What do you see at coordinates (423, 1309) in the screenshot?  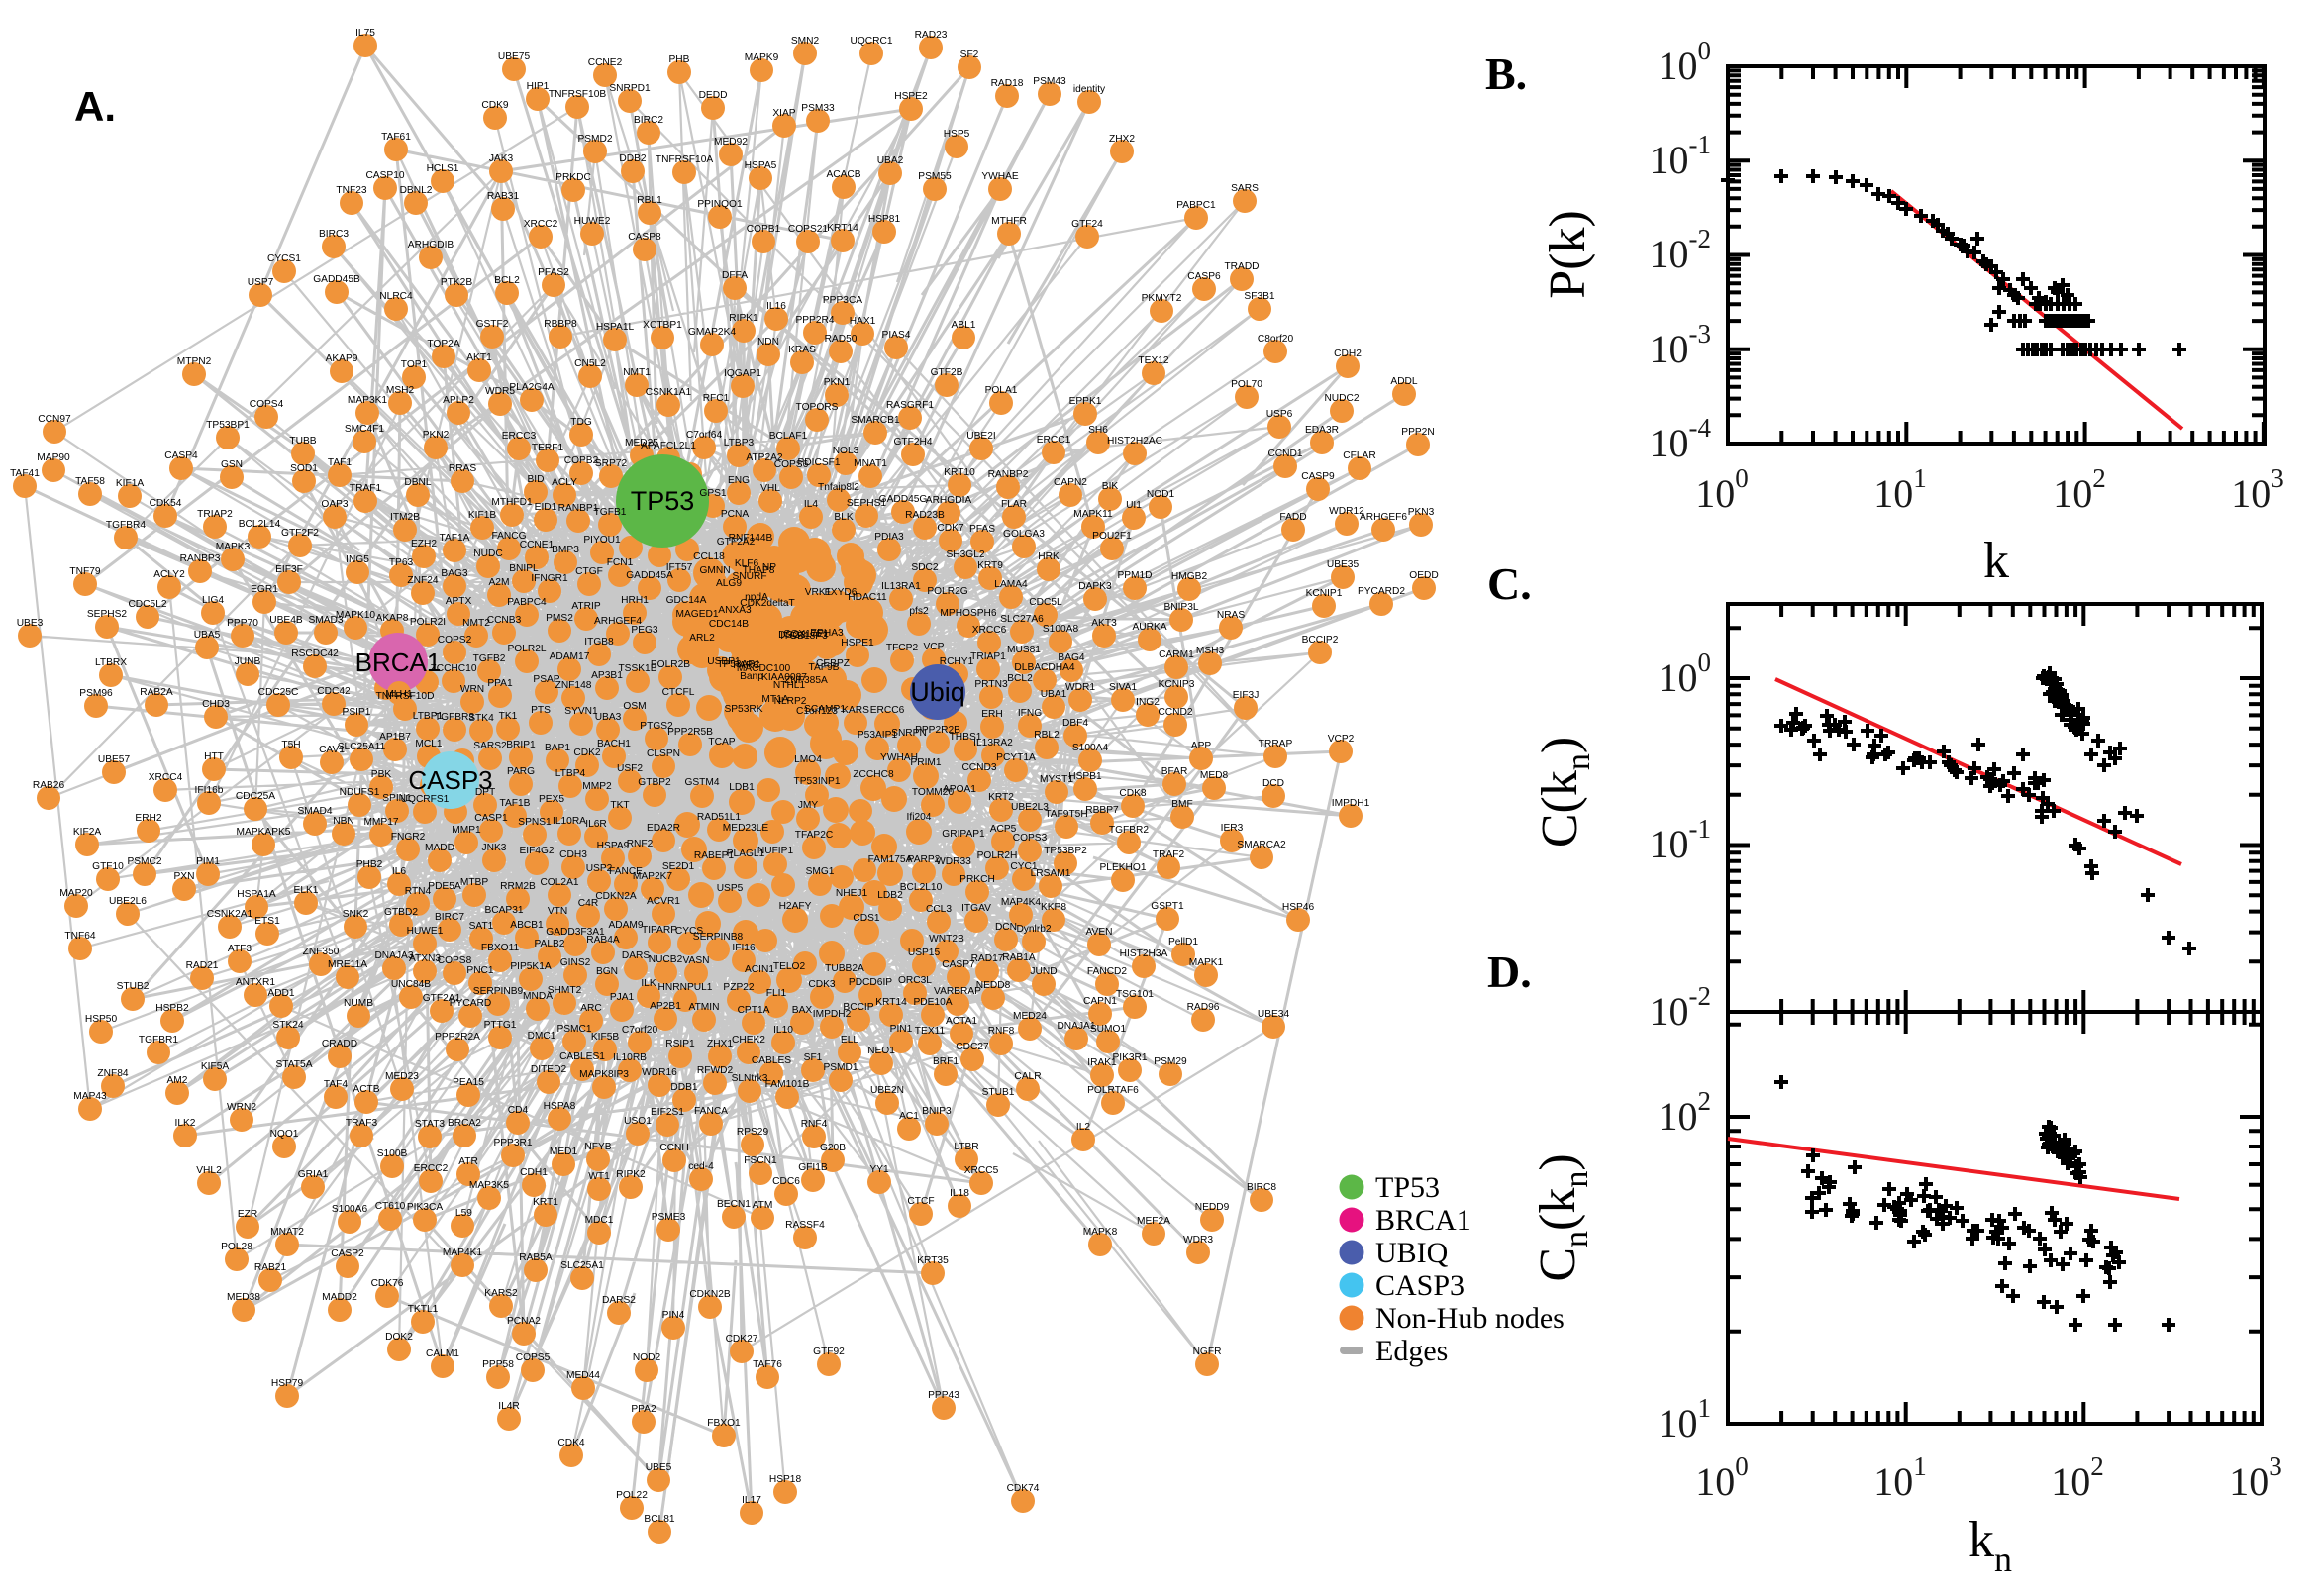 I see `svg-text: TKTL1` at bounding box center [423, 1309].